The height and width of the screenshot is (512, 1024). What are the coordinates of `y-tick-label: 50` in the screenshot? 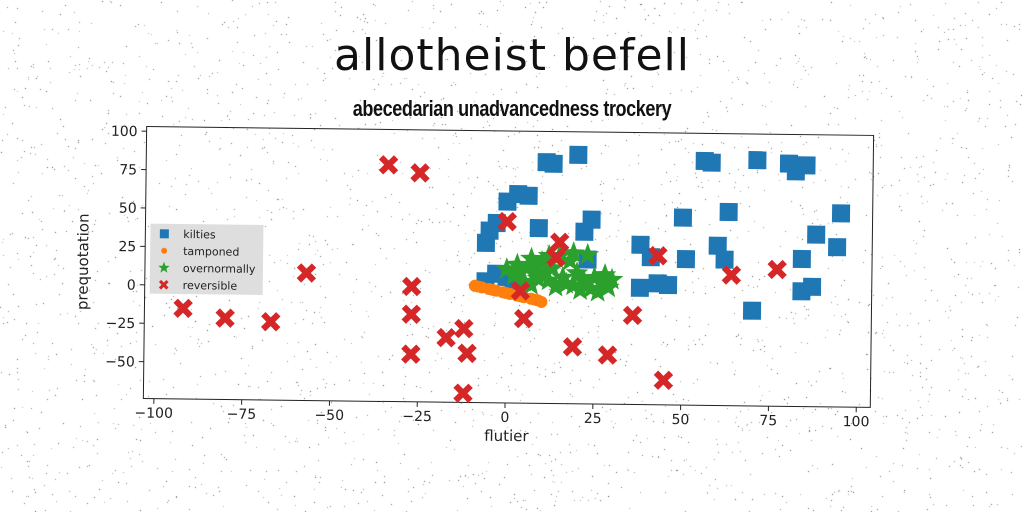 It's located at (128, 209).